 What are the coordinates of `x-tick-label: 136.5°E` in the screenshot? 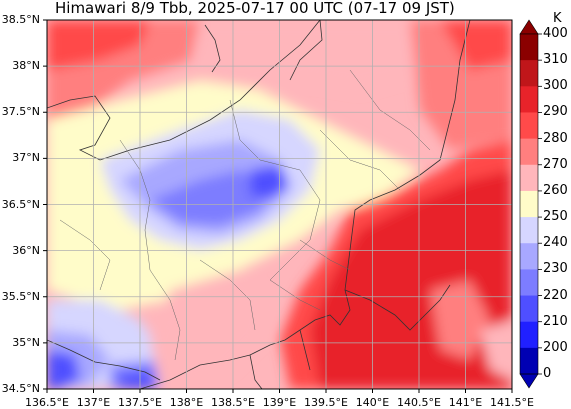 It's located at (47, 402).